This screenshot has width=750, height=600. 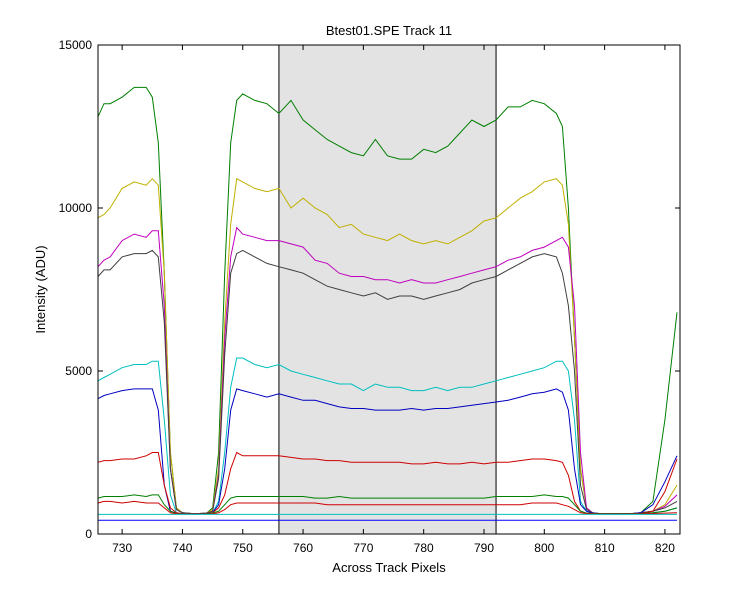 I want to click on y-tick-label: 0, so click(x=88, y=534).